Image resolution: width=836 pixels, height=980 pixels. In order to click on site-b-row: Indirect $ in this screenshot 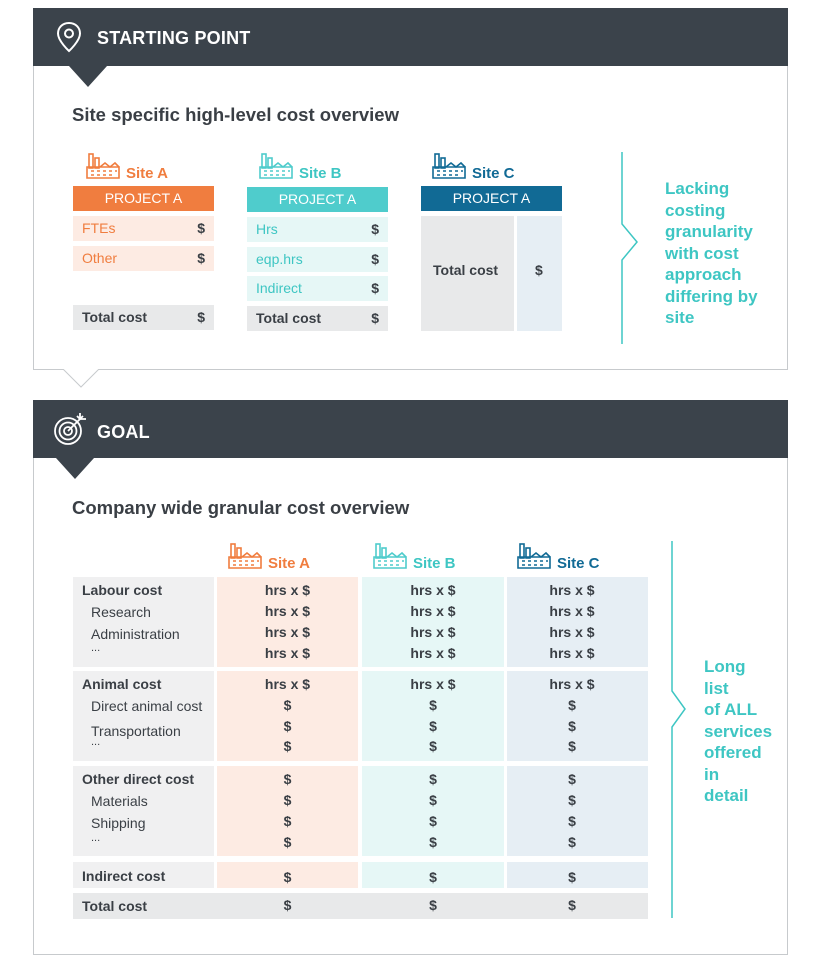, I will do `click(317, 288)`.